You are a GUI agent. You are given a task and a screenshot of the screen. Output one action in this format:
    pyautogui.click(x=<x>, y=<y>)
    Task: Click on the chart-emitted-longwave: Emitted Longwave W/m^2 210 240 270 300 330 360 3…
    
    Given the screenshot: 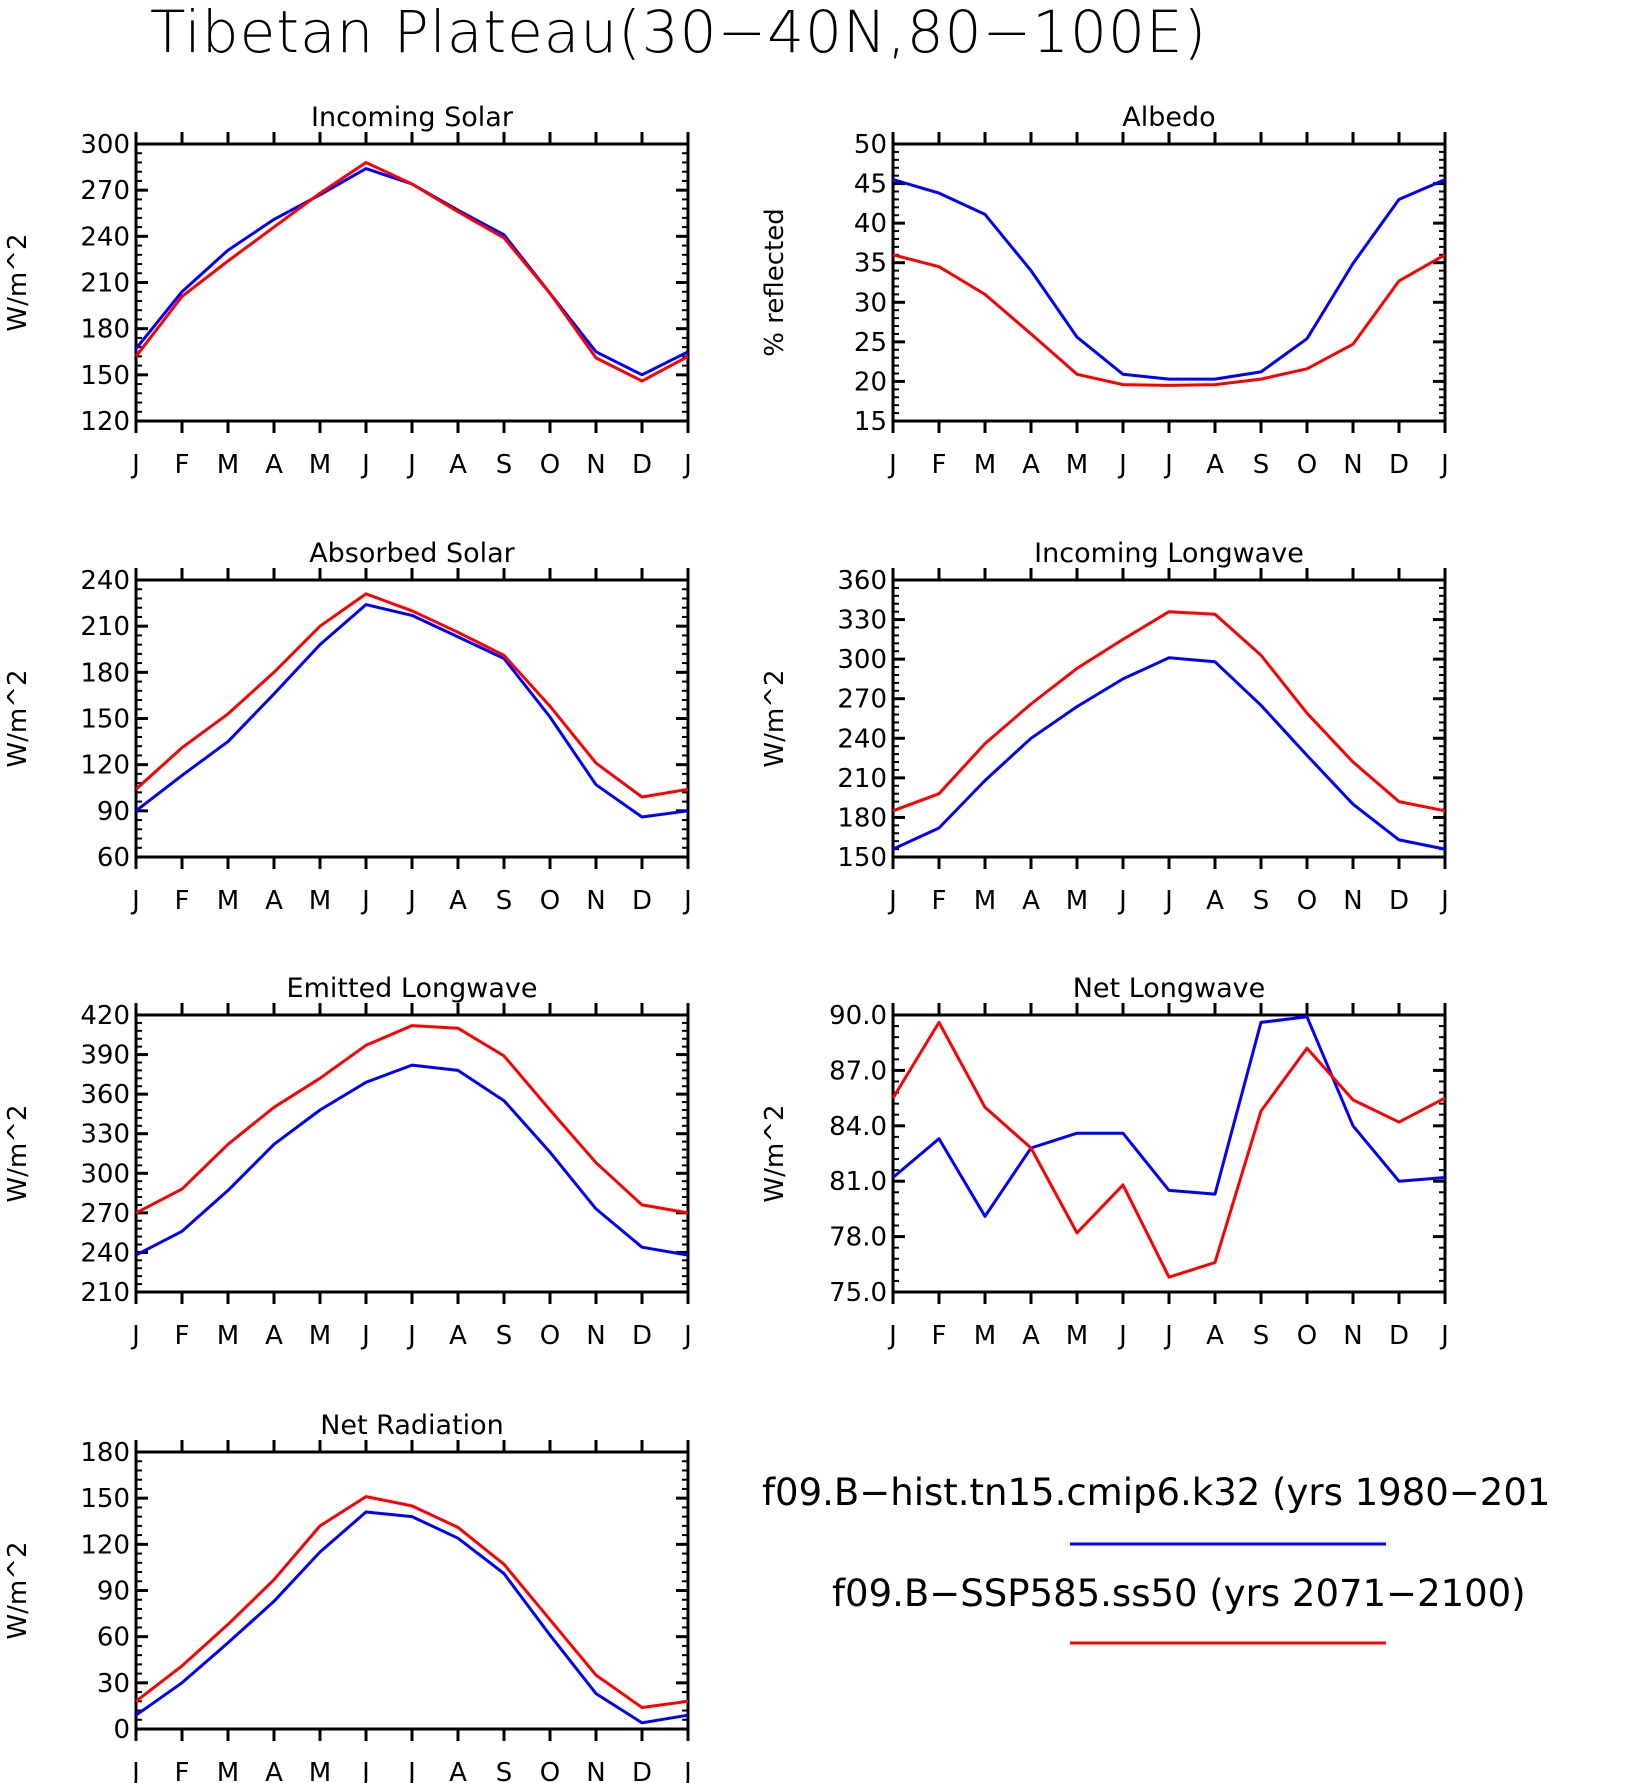 What is the action you would take?
    pyautogui.click(x=347, y=1162)
    